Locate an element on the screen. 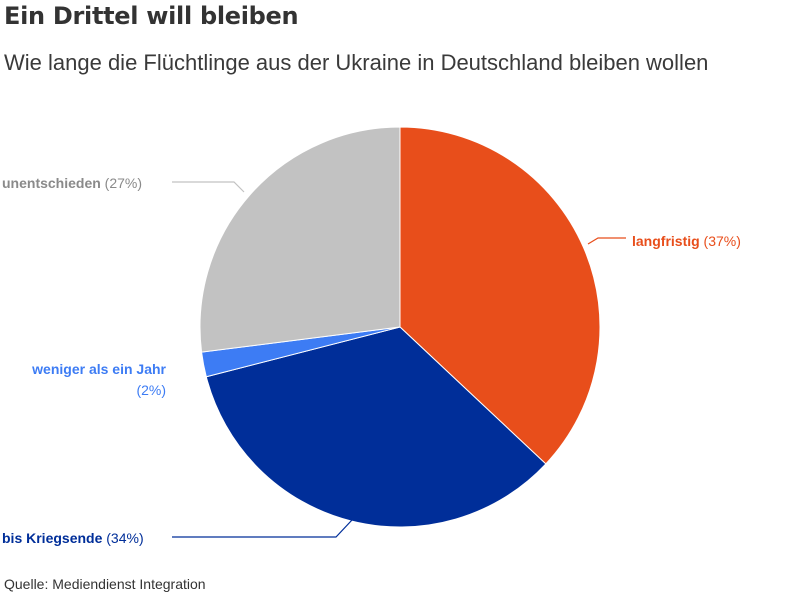 The width and height of the screenshot is (800, 594). slice-label-langfristig: langfristig (37%) is located at coordinates (686, 241).